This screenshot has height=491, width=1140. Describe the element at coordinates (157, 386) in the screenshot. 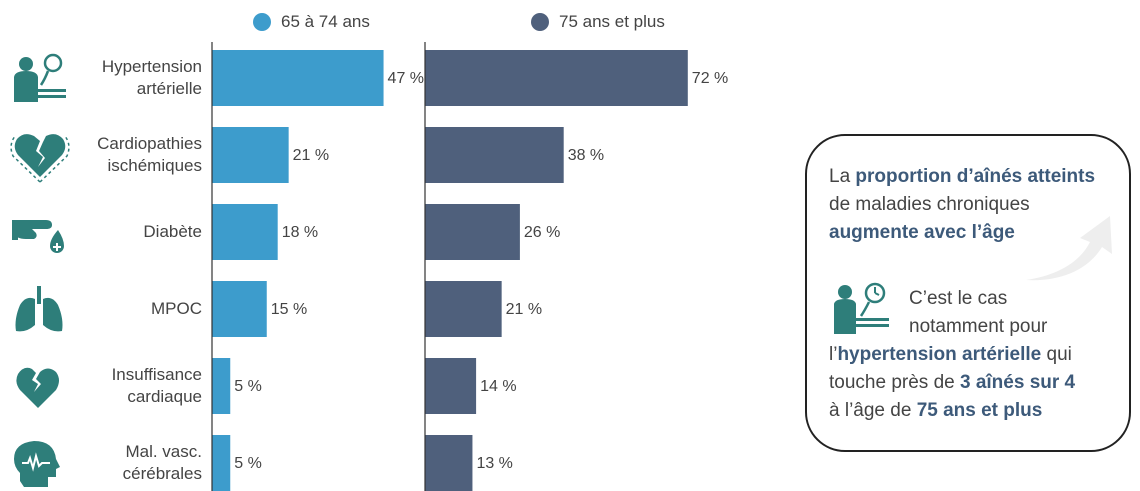

I see `category-label-4: Insuffisance cardiaque` at that location.